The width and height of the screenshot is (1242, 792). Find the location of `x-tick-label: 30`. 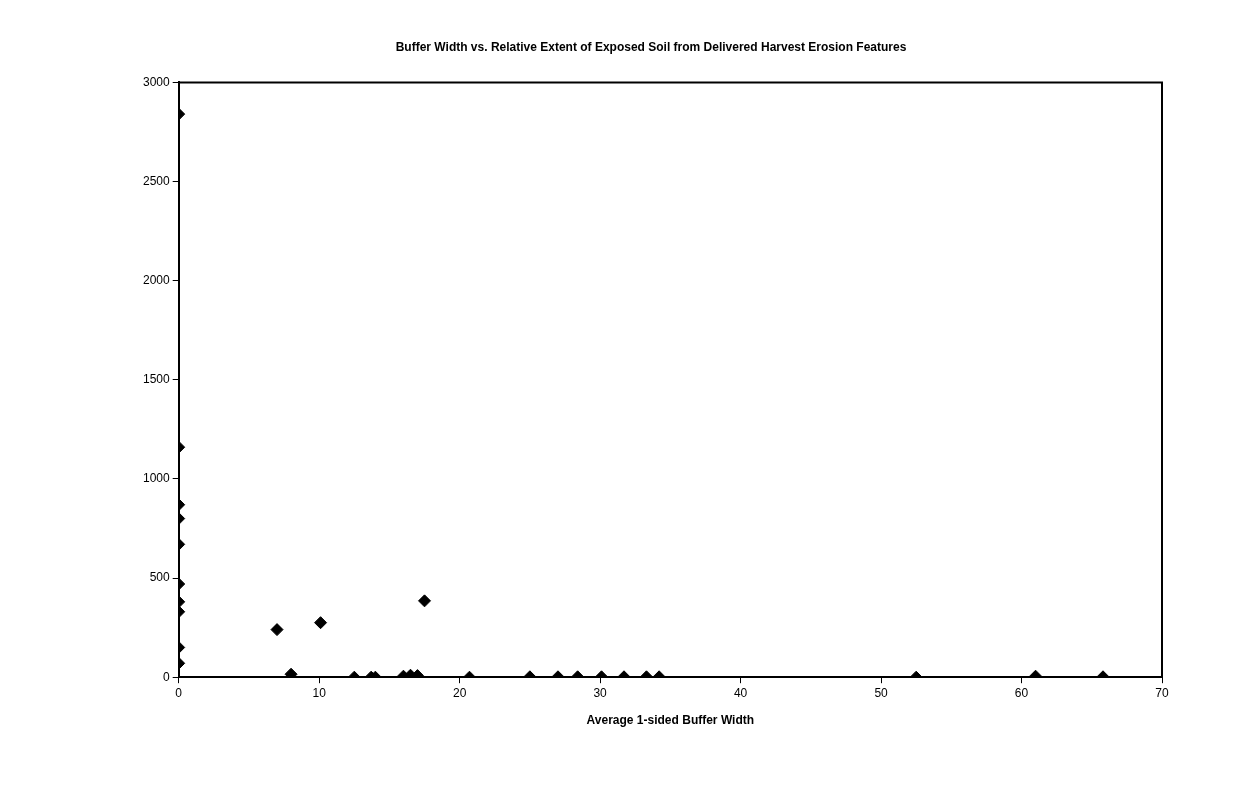

x-tick-label: 30 is located at coordinates (600, 692).